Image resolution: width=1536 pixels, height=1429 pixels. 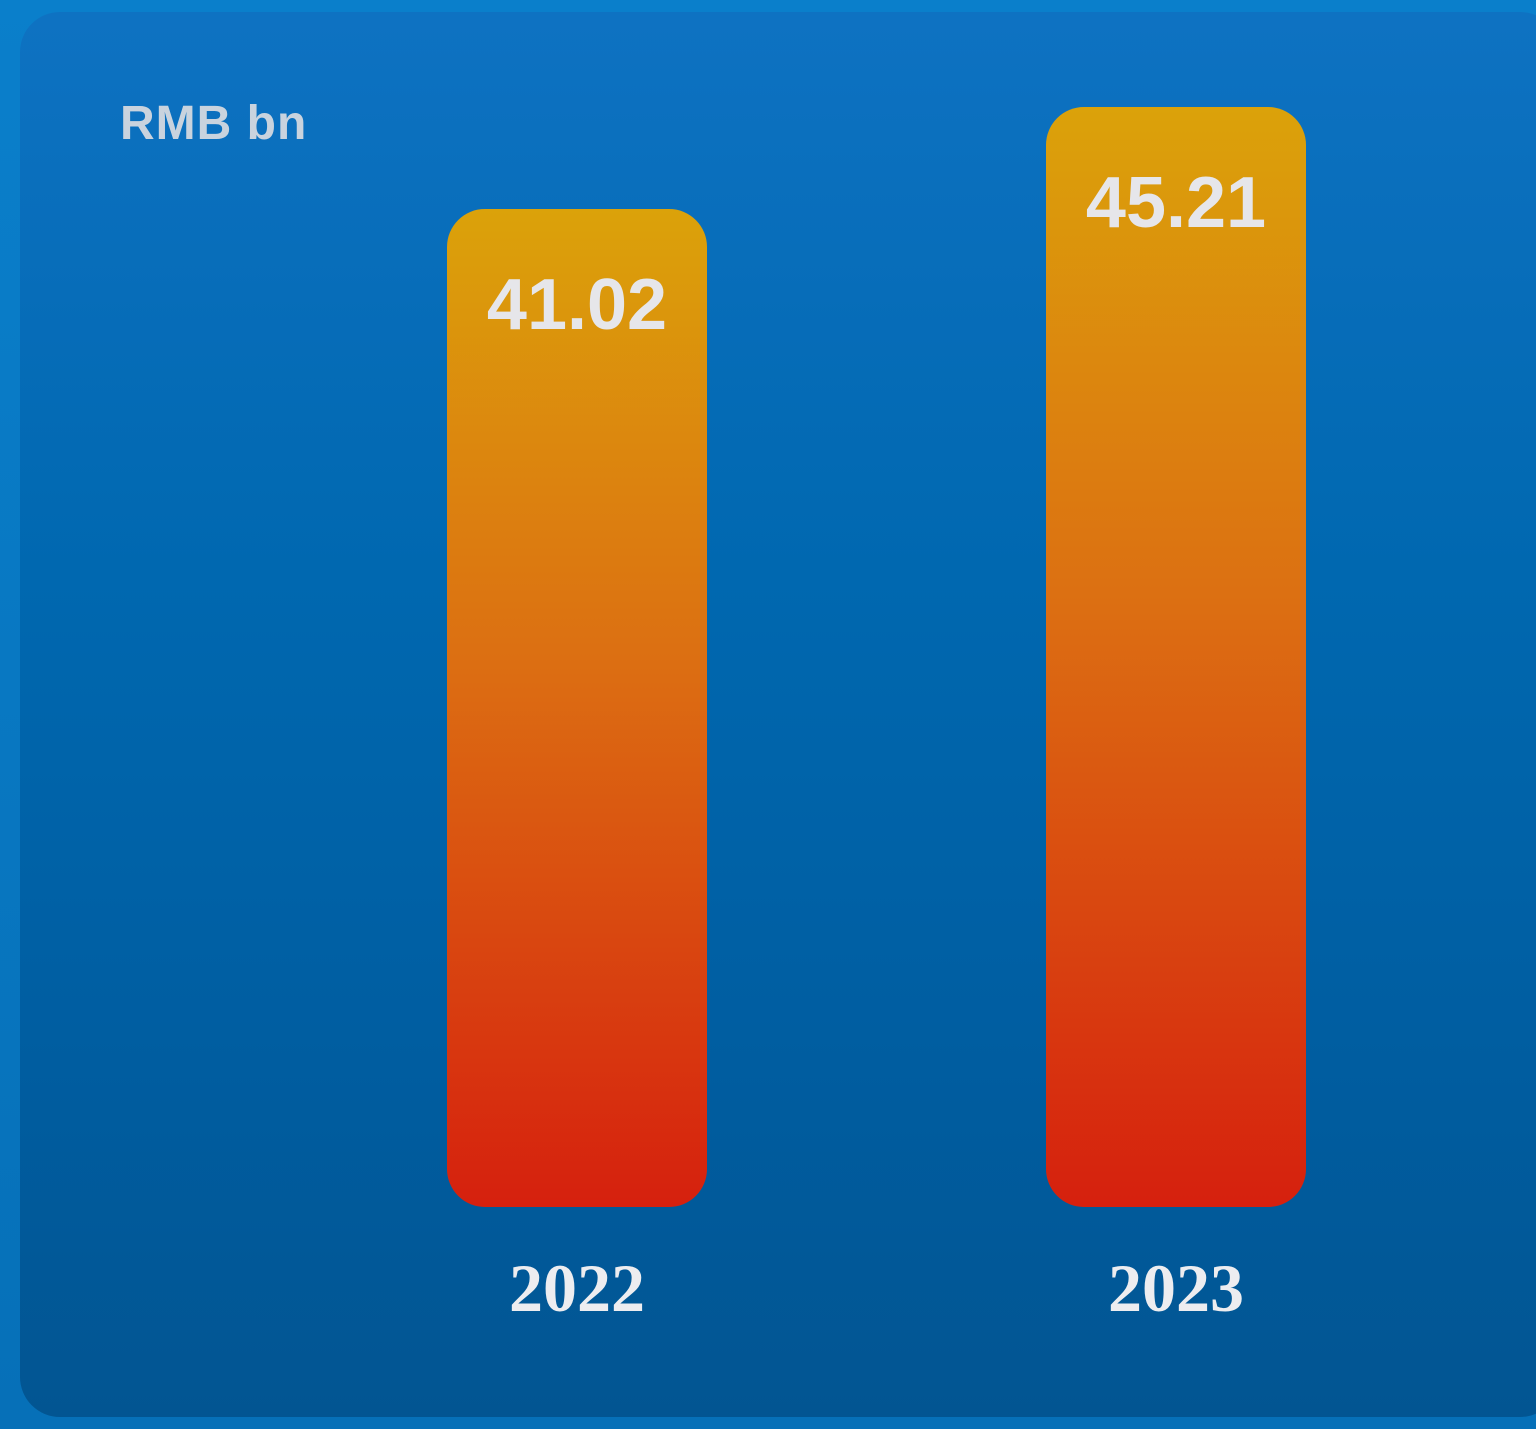 I want to click on unit-label: RMB bn, so click(x=214, y=123).